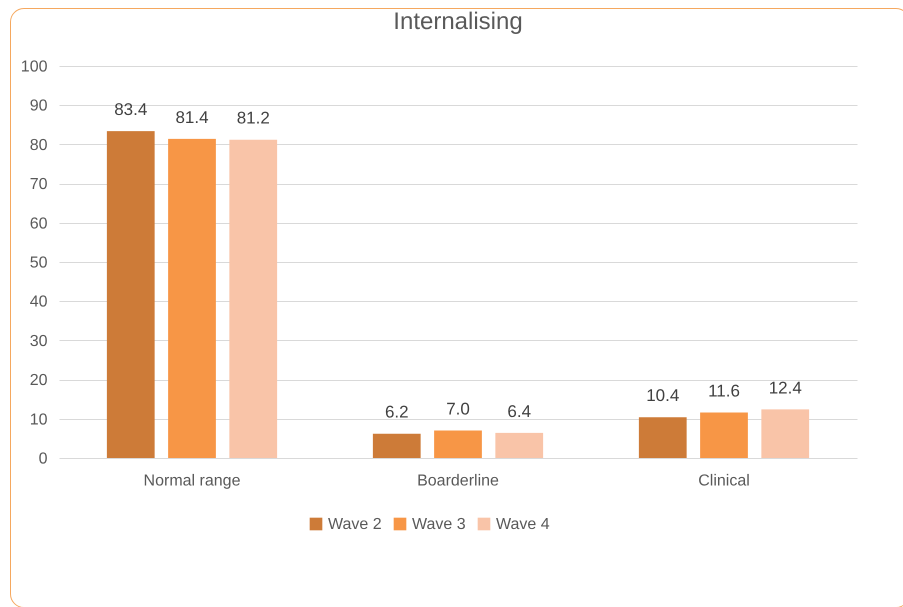 The width and height of the screenshot is (903, 607). I want to click on y-tick-label: 0, so click(43, 459).